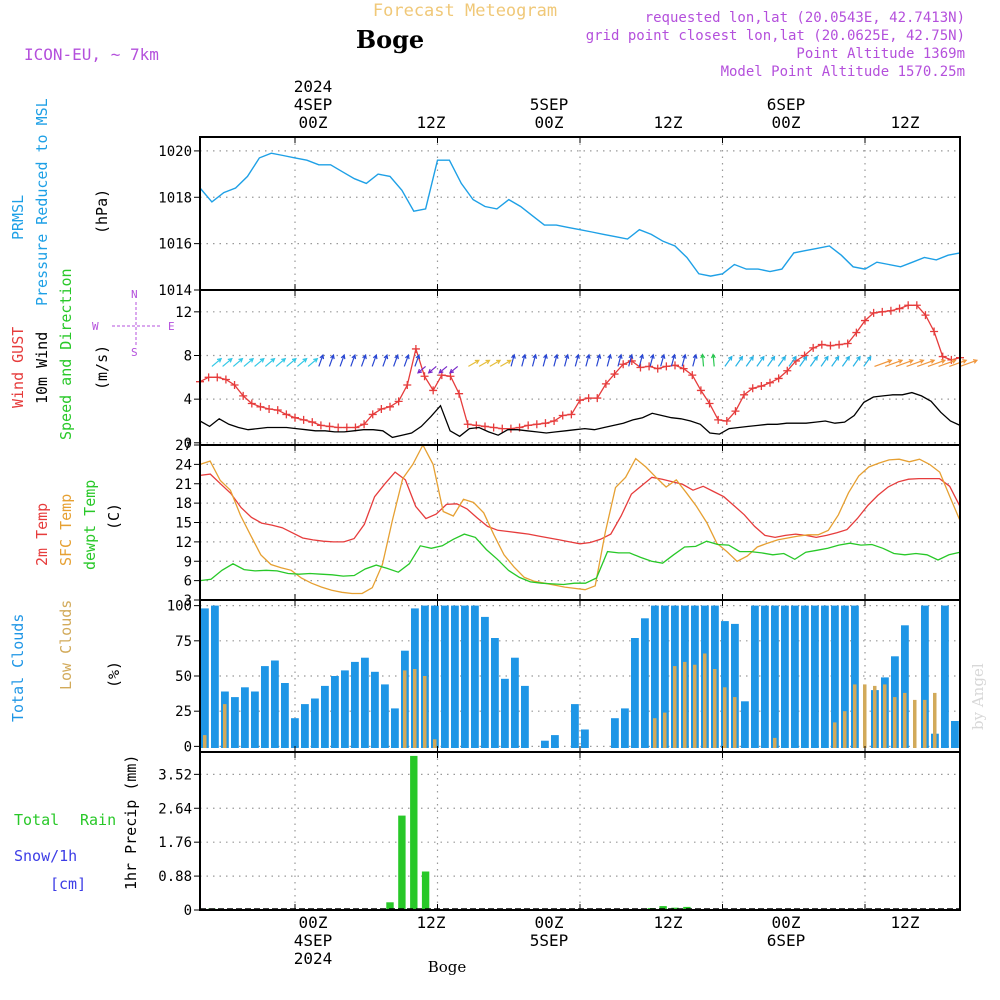 The height and width of the screenshot is (1000, 1000). Describe the element at coordinates (131, 822) in the screenshot. I see `precip-axis-label: 1hr Precip (mm)` at that location.